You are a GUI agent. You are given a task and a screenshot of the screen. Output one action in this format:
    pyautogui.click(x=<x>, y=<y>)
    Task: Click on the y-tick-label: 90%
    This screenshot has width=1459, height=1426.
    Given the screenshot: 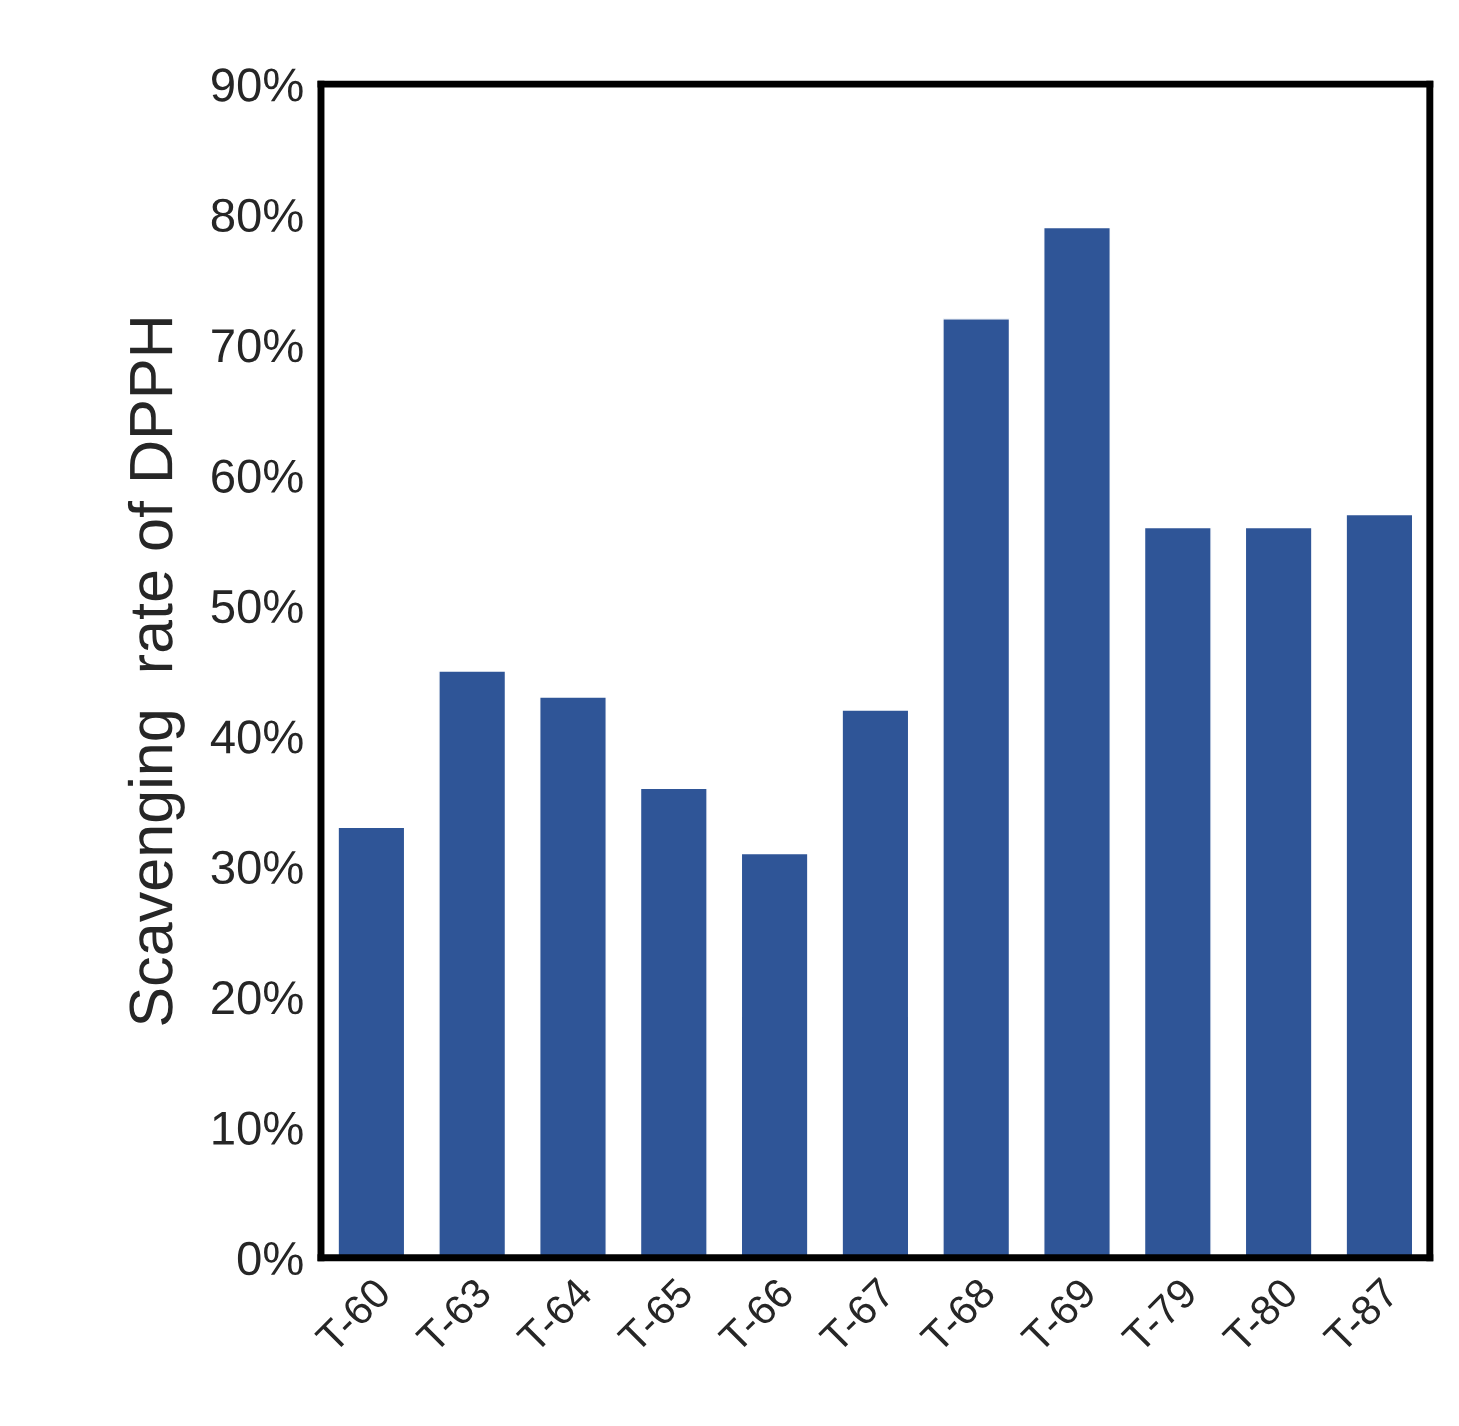 What is the action you would take?
    pyautogui.click(x=257, y=85)
    